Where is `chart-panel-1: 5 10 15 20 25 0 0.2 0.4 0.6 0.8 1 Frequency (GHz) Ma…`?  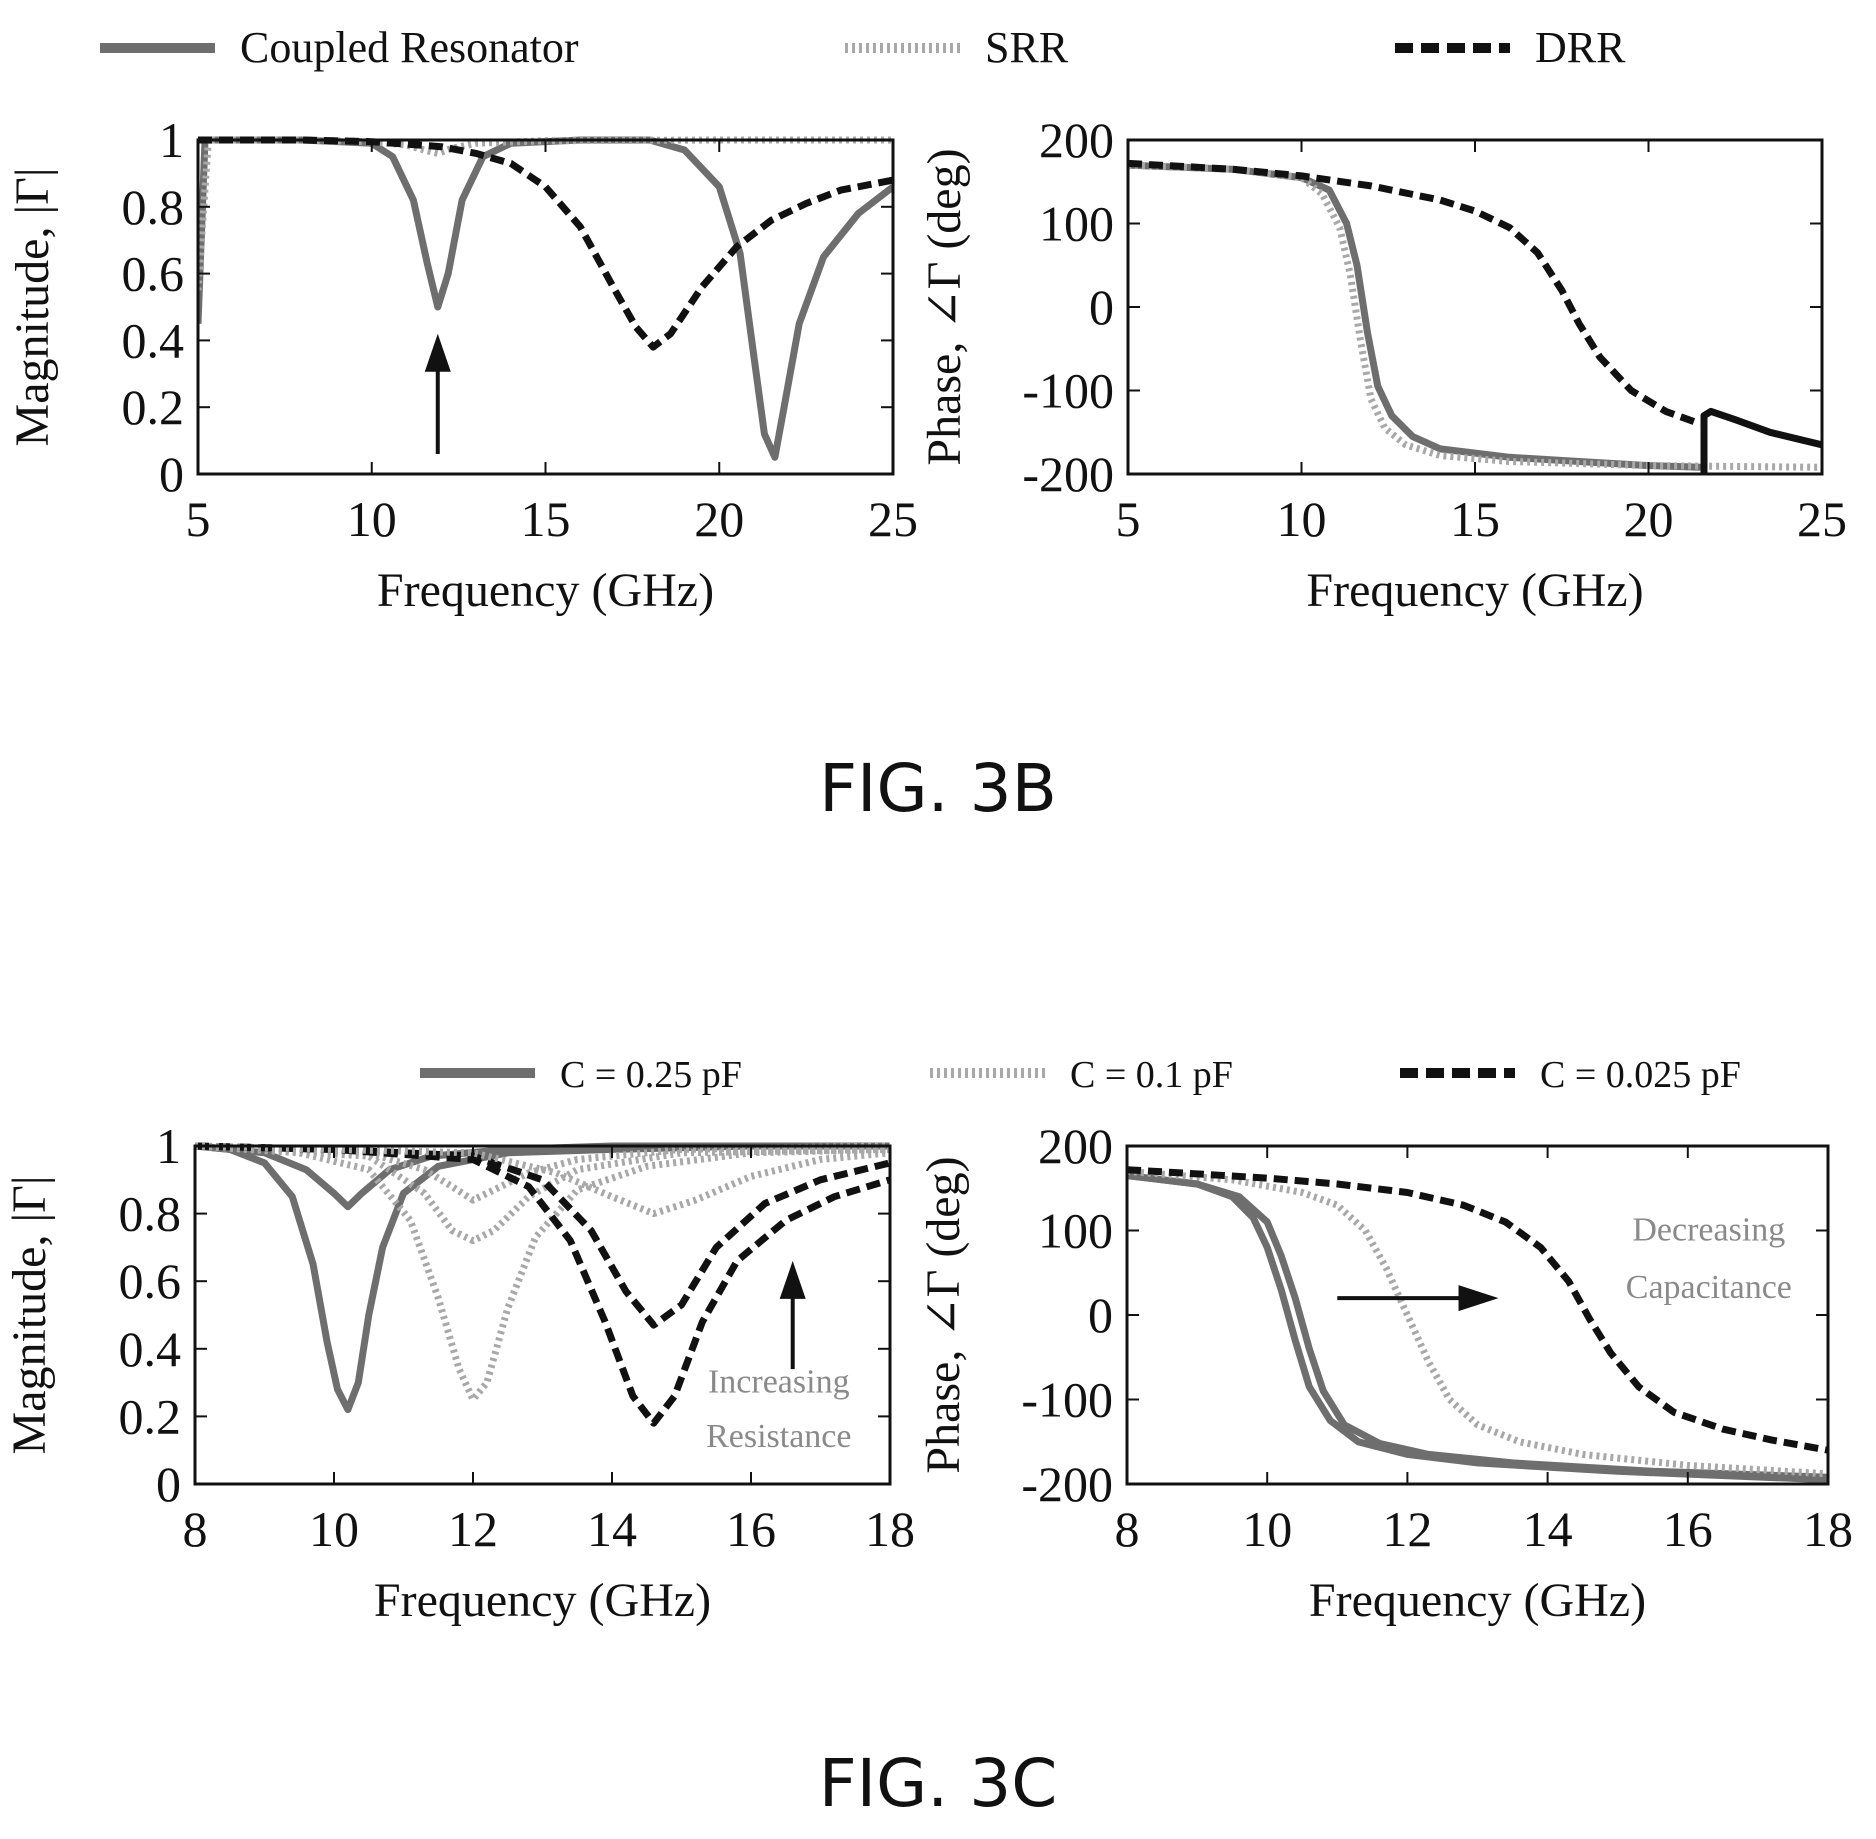 chart-panel-1: 5 10 15 20 25 0 0.2 0.4 0.6 0.8 1 Frequency (GHz) Ma… is located at coordinates (462, 364).